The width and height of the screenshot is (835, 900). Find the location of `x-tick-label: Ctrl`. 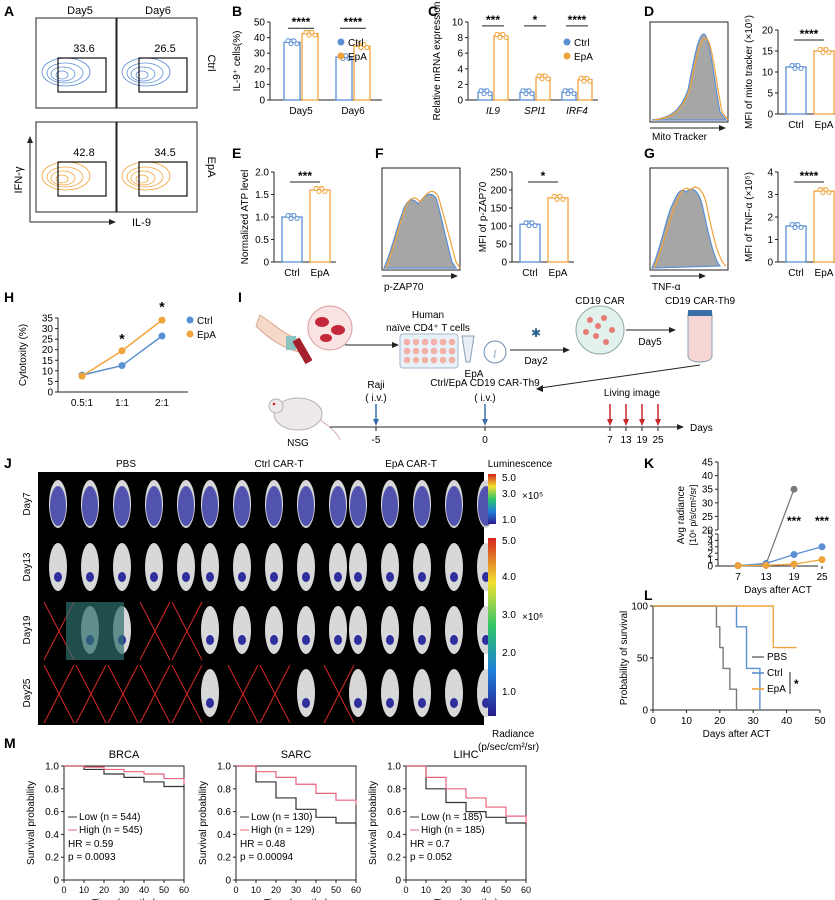

x-tick-label: Ctrl is located at coordinates (796, 273).